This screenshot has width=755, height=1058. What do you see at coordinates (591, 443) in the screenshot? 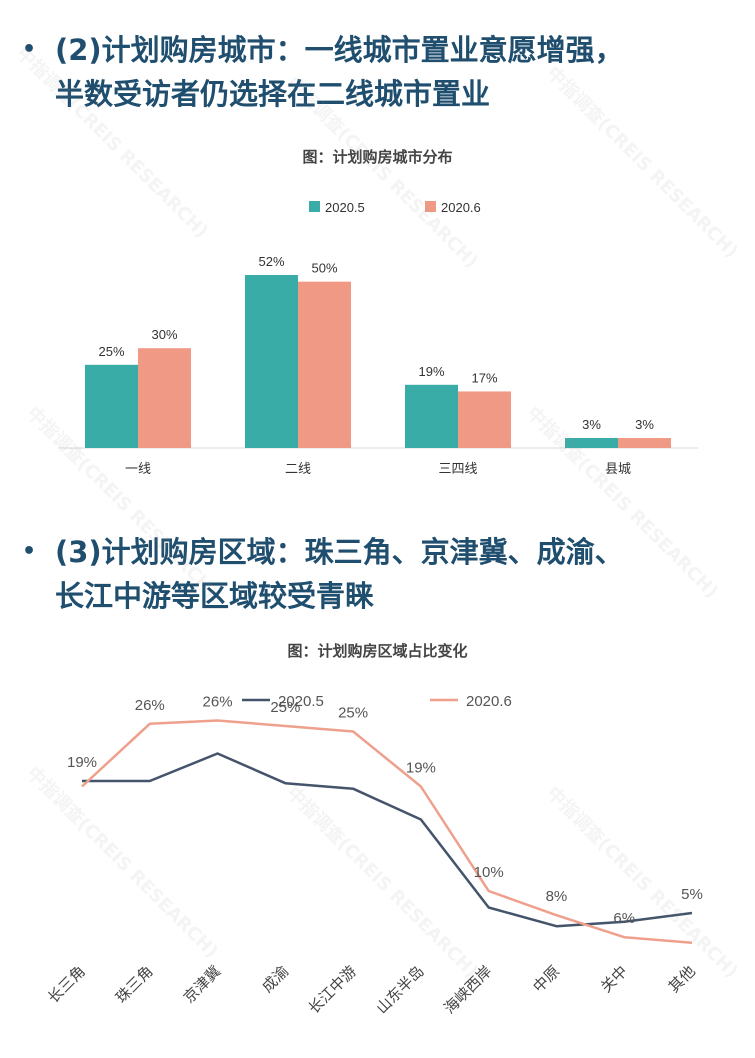
I see `bar-2020.5-县城` at bounding box center [591, 443].